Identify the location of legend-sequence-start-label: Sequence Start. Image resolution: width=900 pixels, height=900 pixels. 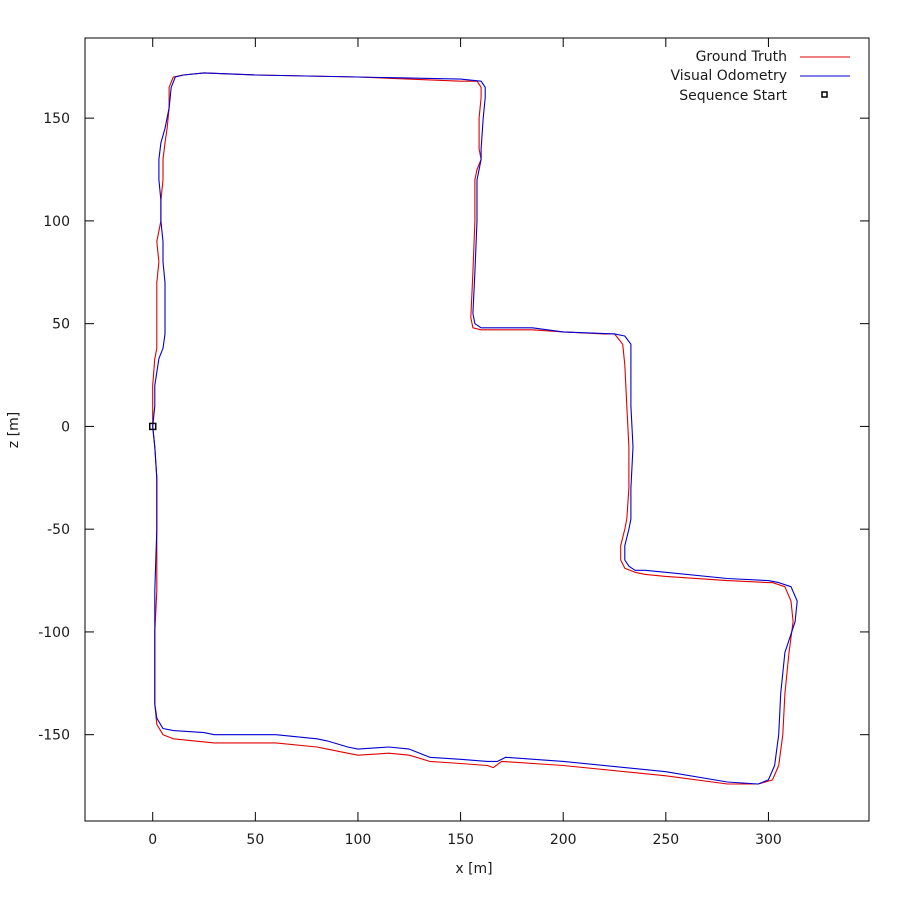
(733, 96).